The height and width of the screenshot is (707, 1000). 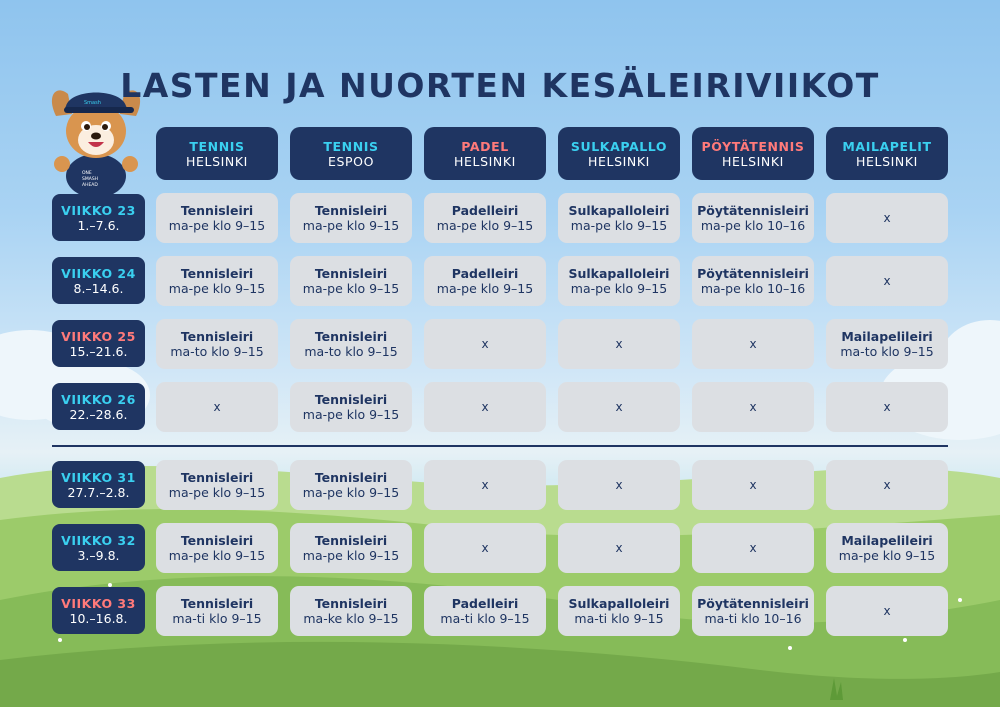 What do you see at coordinates (887, 336) in the screenshot?
I see `camp-name: Mailapelileiri` at bounding box center [887, 336].